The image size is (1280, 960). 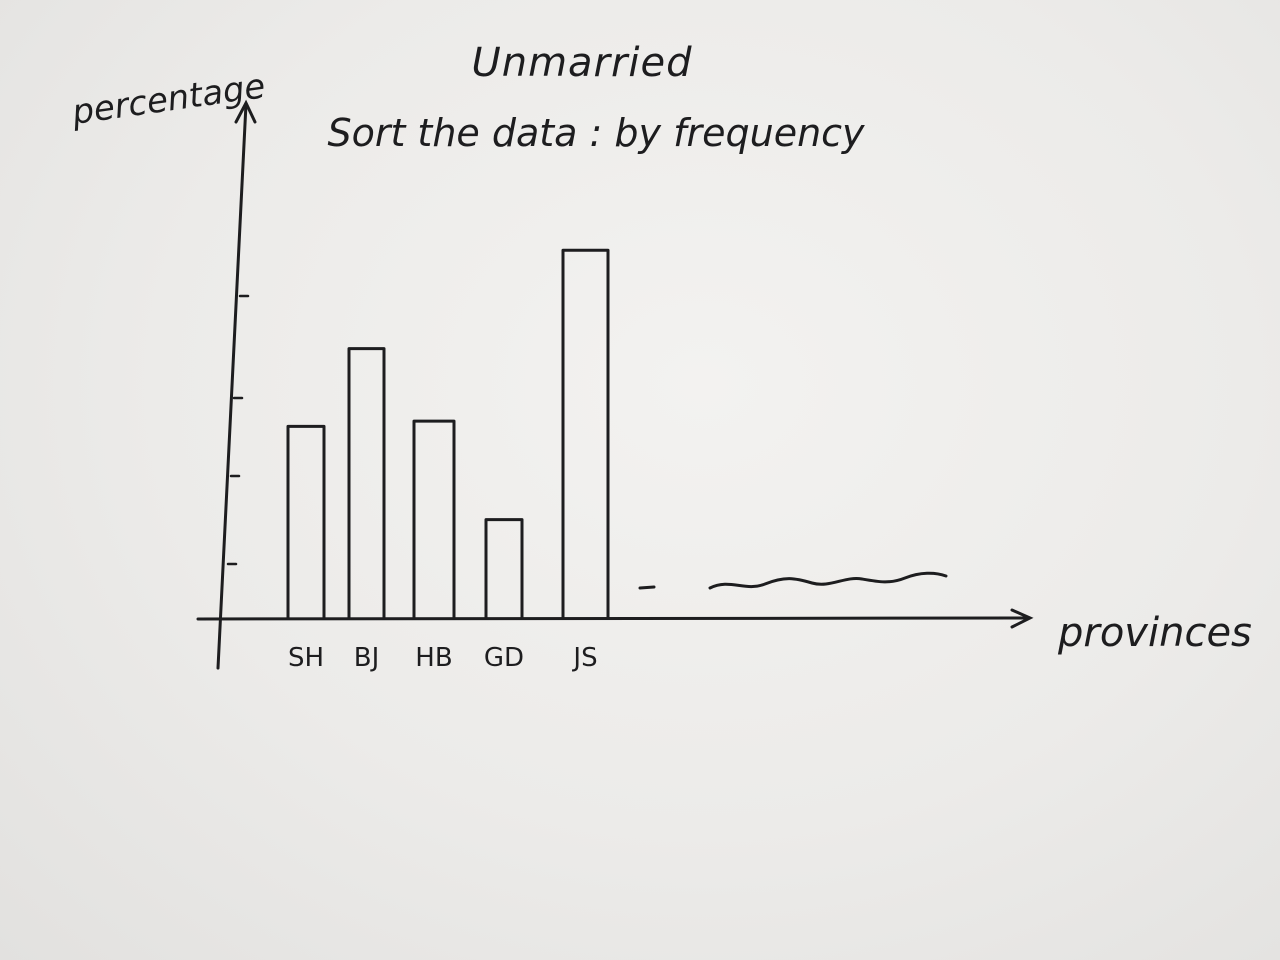 What do you see at coordinates (793, 580) in the screenshot?
I see `continuation-squiggle` at bounding box center [793, 580].